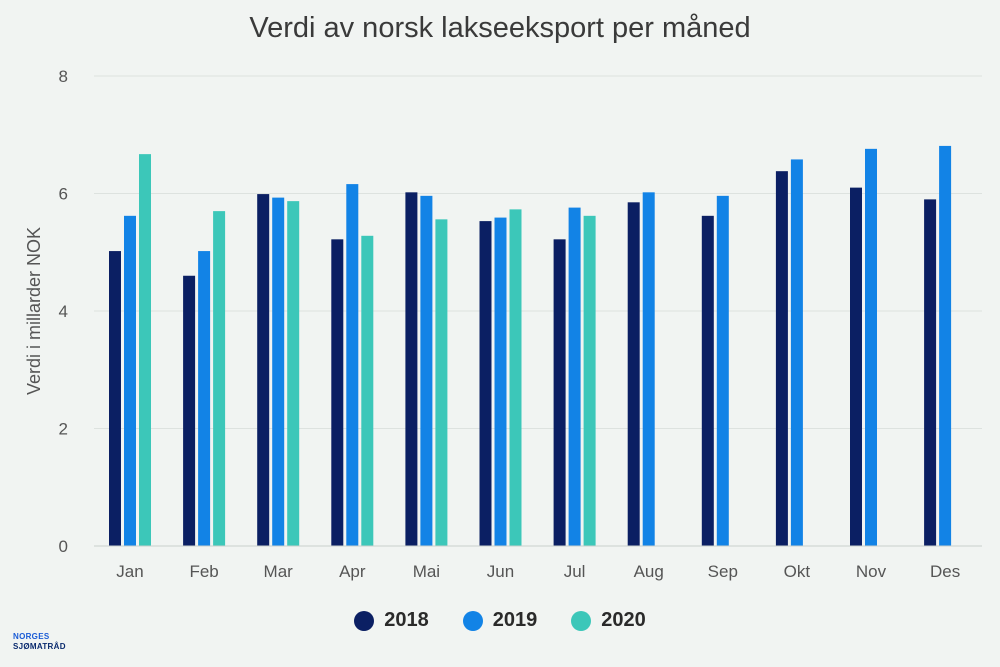  I want to click on legend-item-2018: 2018, so click(391, 620).